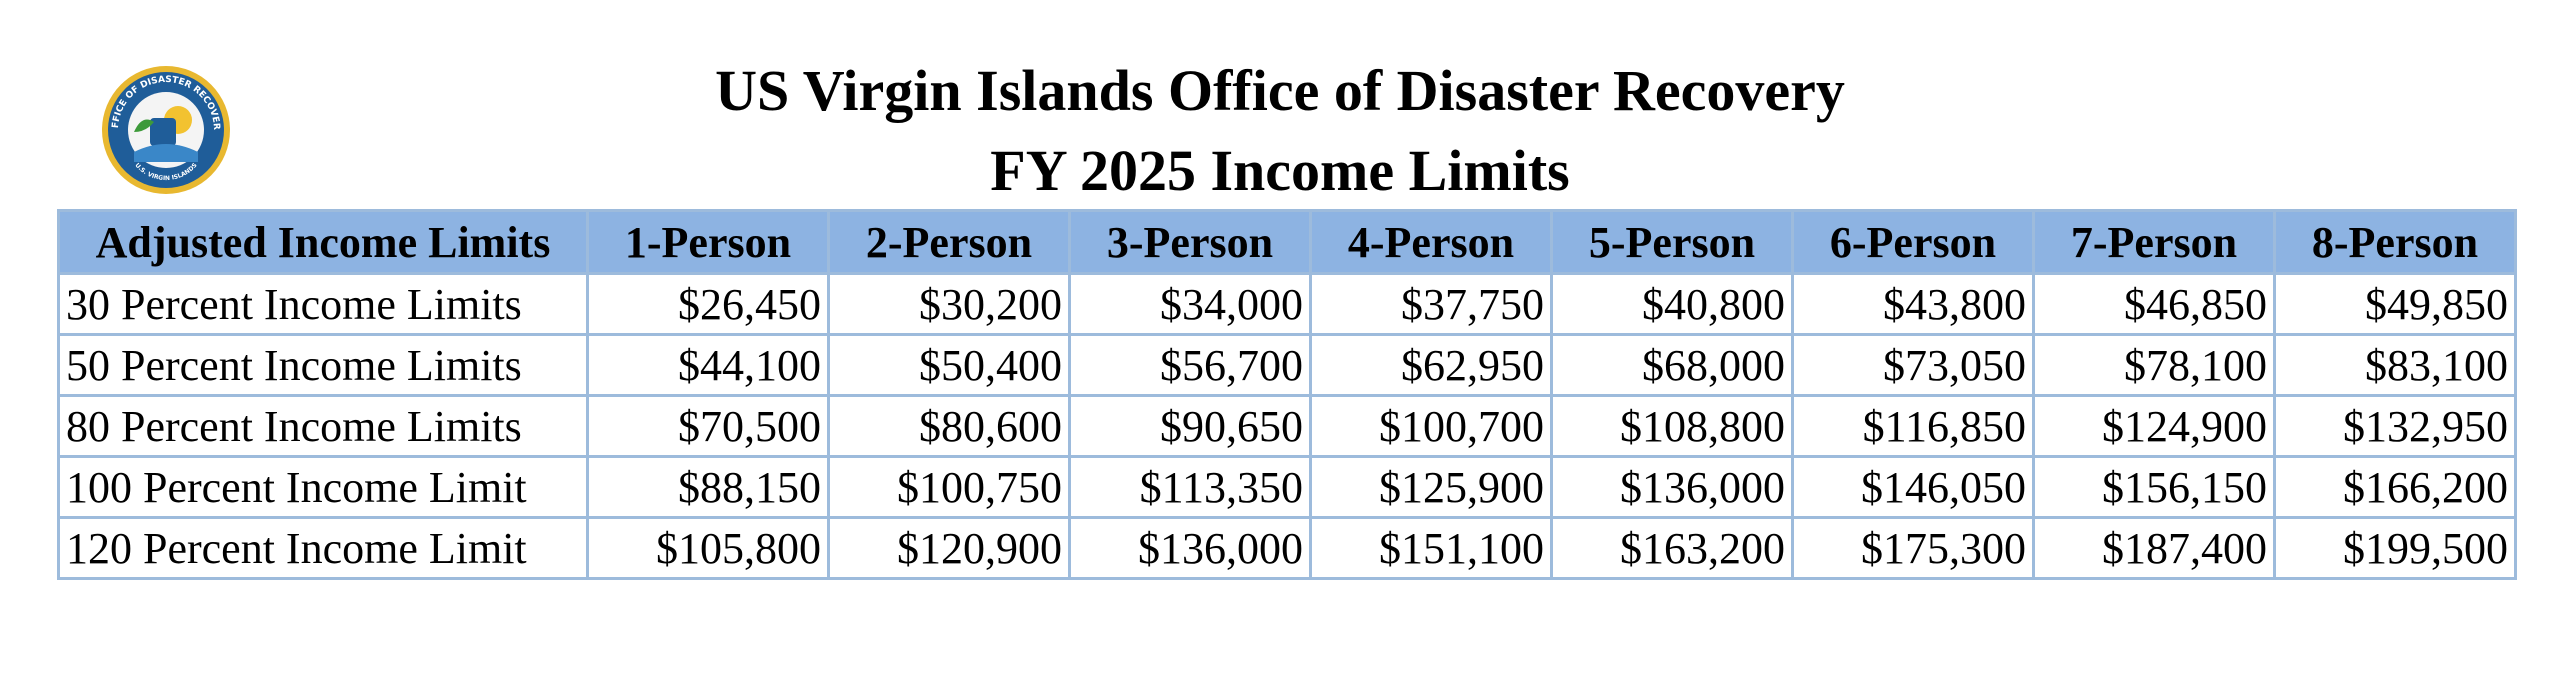 The height and width of the screenshot is (676, 2560). I want to click on column-header: Adjusted Income Limits, so click(323, 242).